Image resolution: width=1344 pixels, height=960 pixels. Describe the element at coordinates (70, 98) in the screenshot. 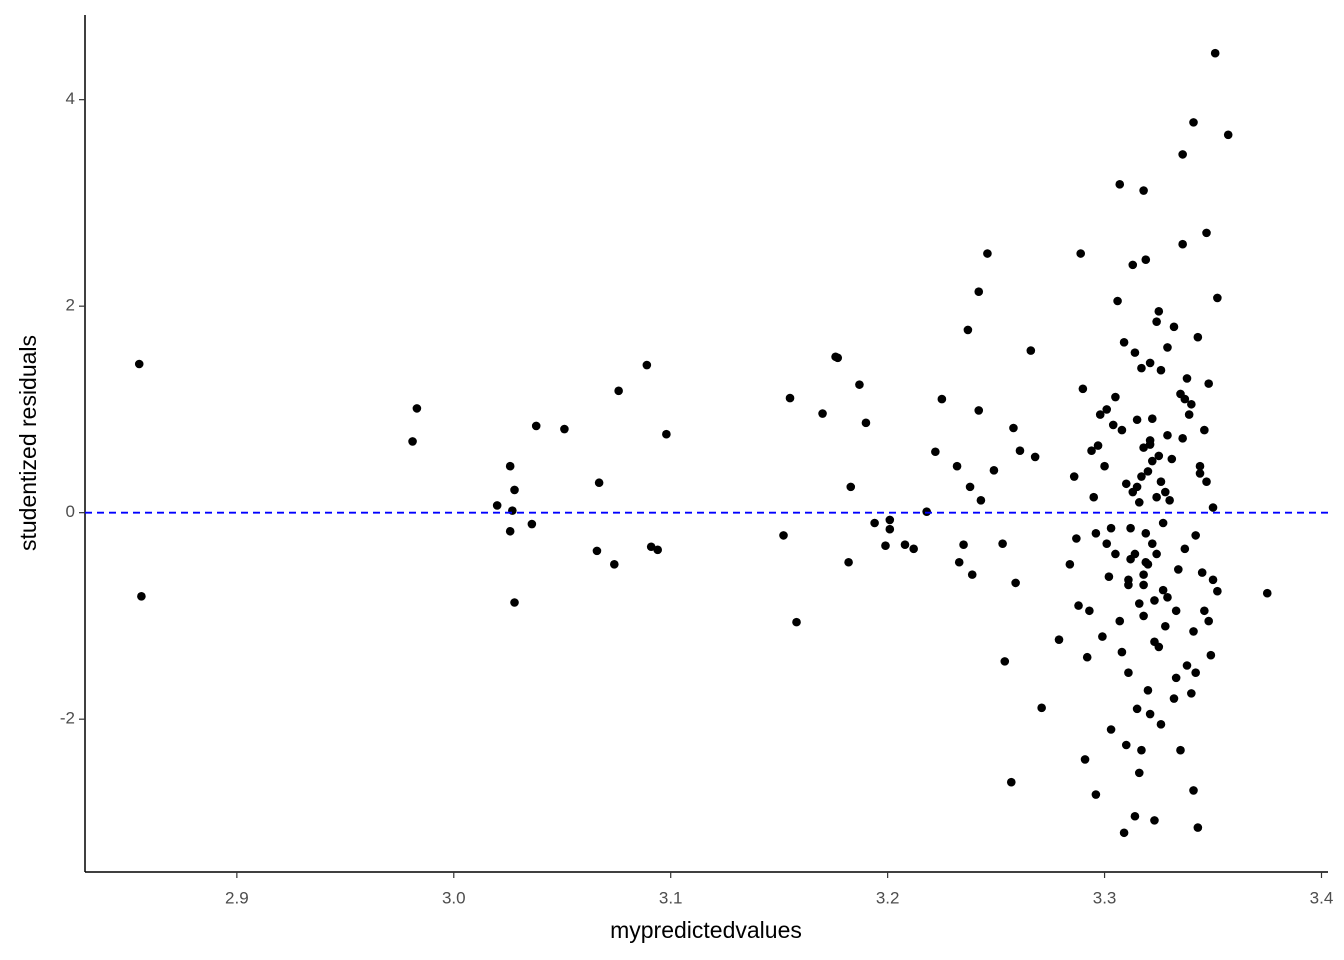

I see `y-tick-label: 4` at that location.